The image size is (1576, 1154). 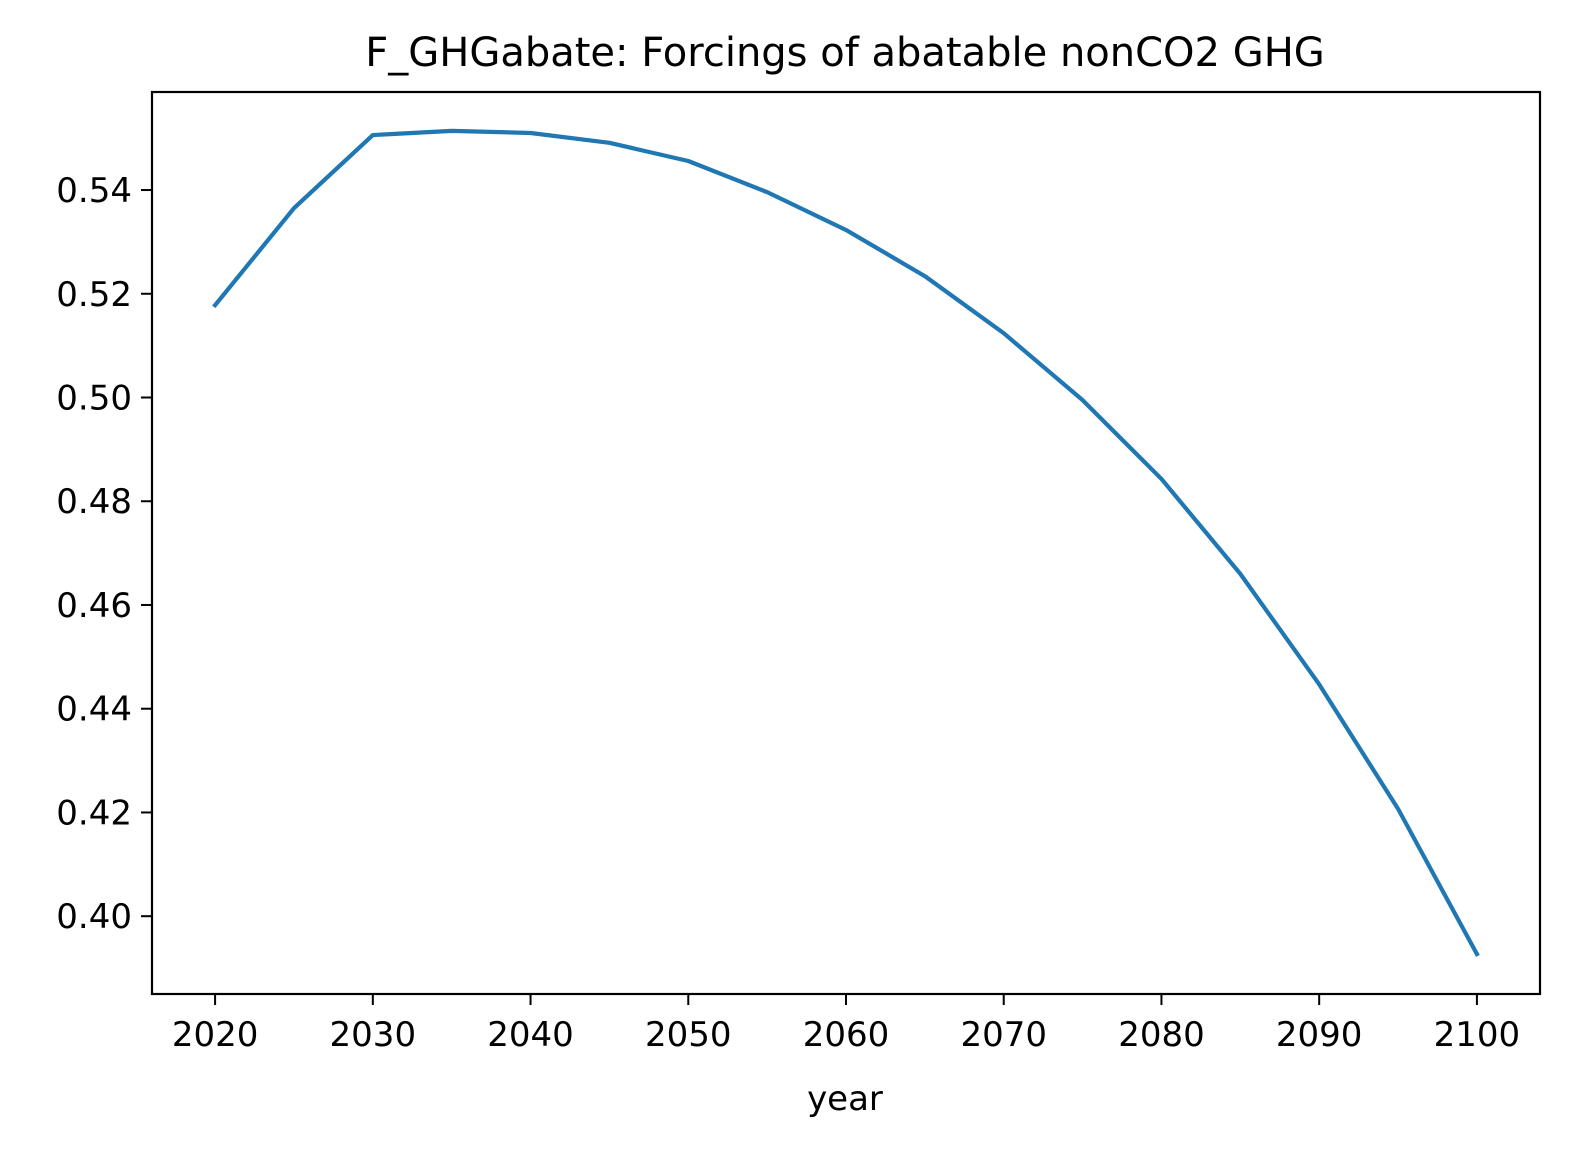 I want to click on x-tick-label: 2070, so click(x=1003, y=1035).